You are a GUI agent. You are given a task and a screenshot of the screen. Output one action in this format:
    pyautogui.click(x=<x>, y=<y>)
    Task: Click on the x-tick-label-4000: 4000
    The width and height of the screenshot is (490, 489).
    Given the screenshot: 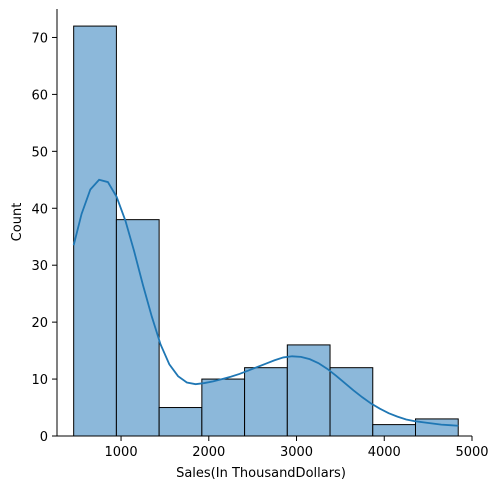 What is the action you would take?
    pyautogui.click(x=384, y=452)
    